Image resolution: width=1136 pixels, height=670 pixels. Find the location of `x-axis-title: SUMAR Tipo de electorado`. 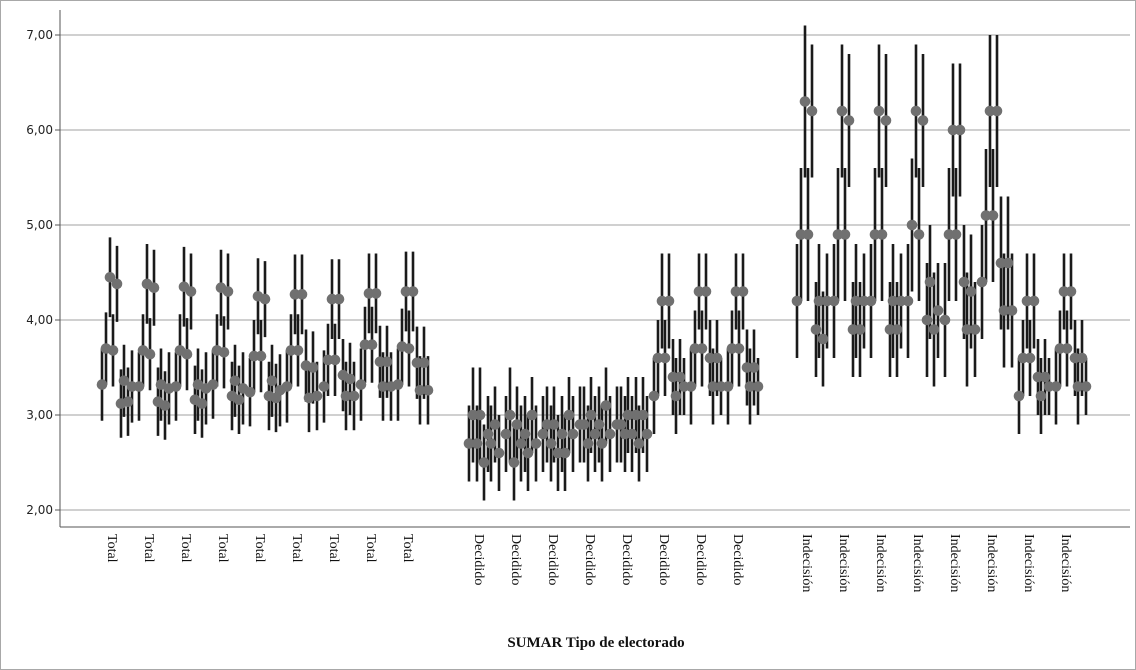

x-axis-title: SUMAR Tipo de electorado is located at coordinates (595, 643).